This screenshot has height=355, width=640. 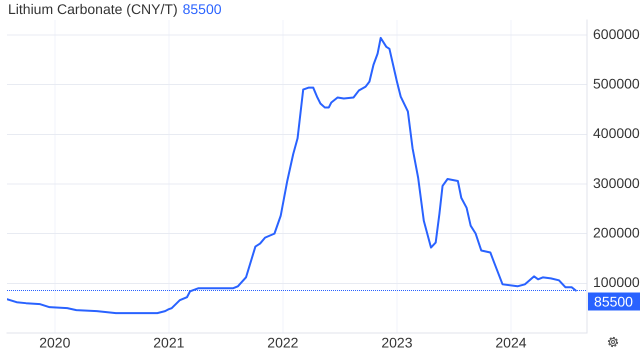 I want to click on ref-line-label: 85500, so click(x=614, y=301).